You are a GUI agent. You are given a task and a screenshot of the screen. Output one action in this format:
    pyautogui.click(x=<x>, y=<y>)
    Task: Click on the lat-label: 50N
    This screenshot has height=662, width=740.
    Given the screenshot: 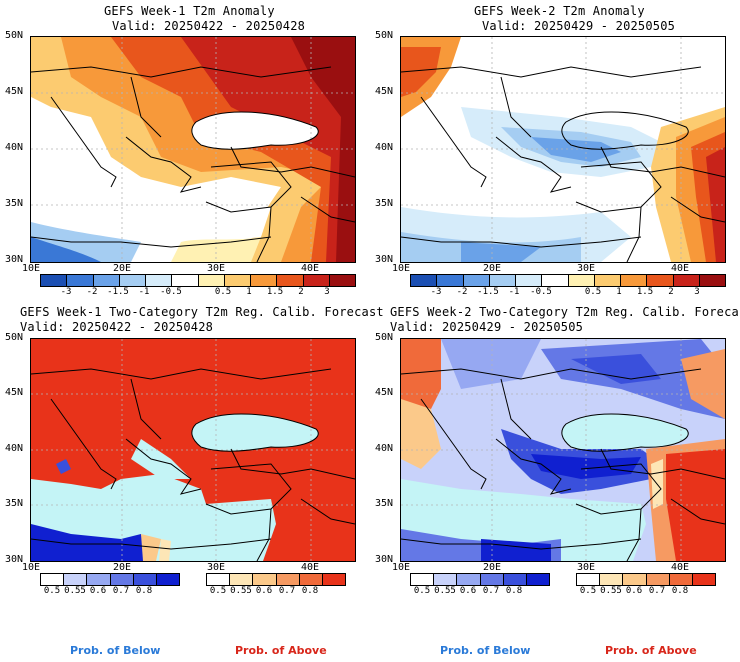 What is the action you would take?
    pyautogui.click(x=384, y=337)
    